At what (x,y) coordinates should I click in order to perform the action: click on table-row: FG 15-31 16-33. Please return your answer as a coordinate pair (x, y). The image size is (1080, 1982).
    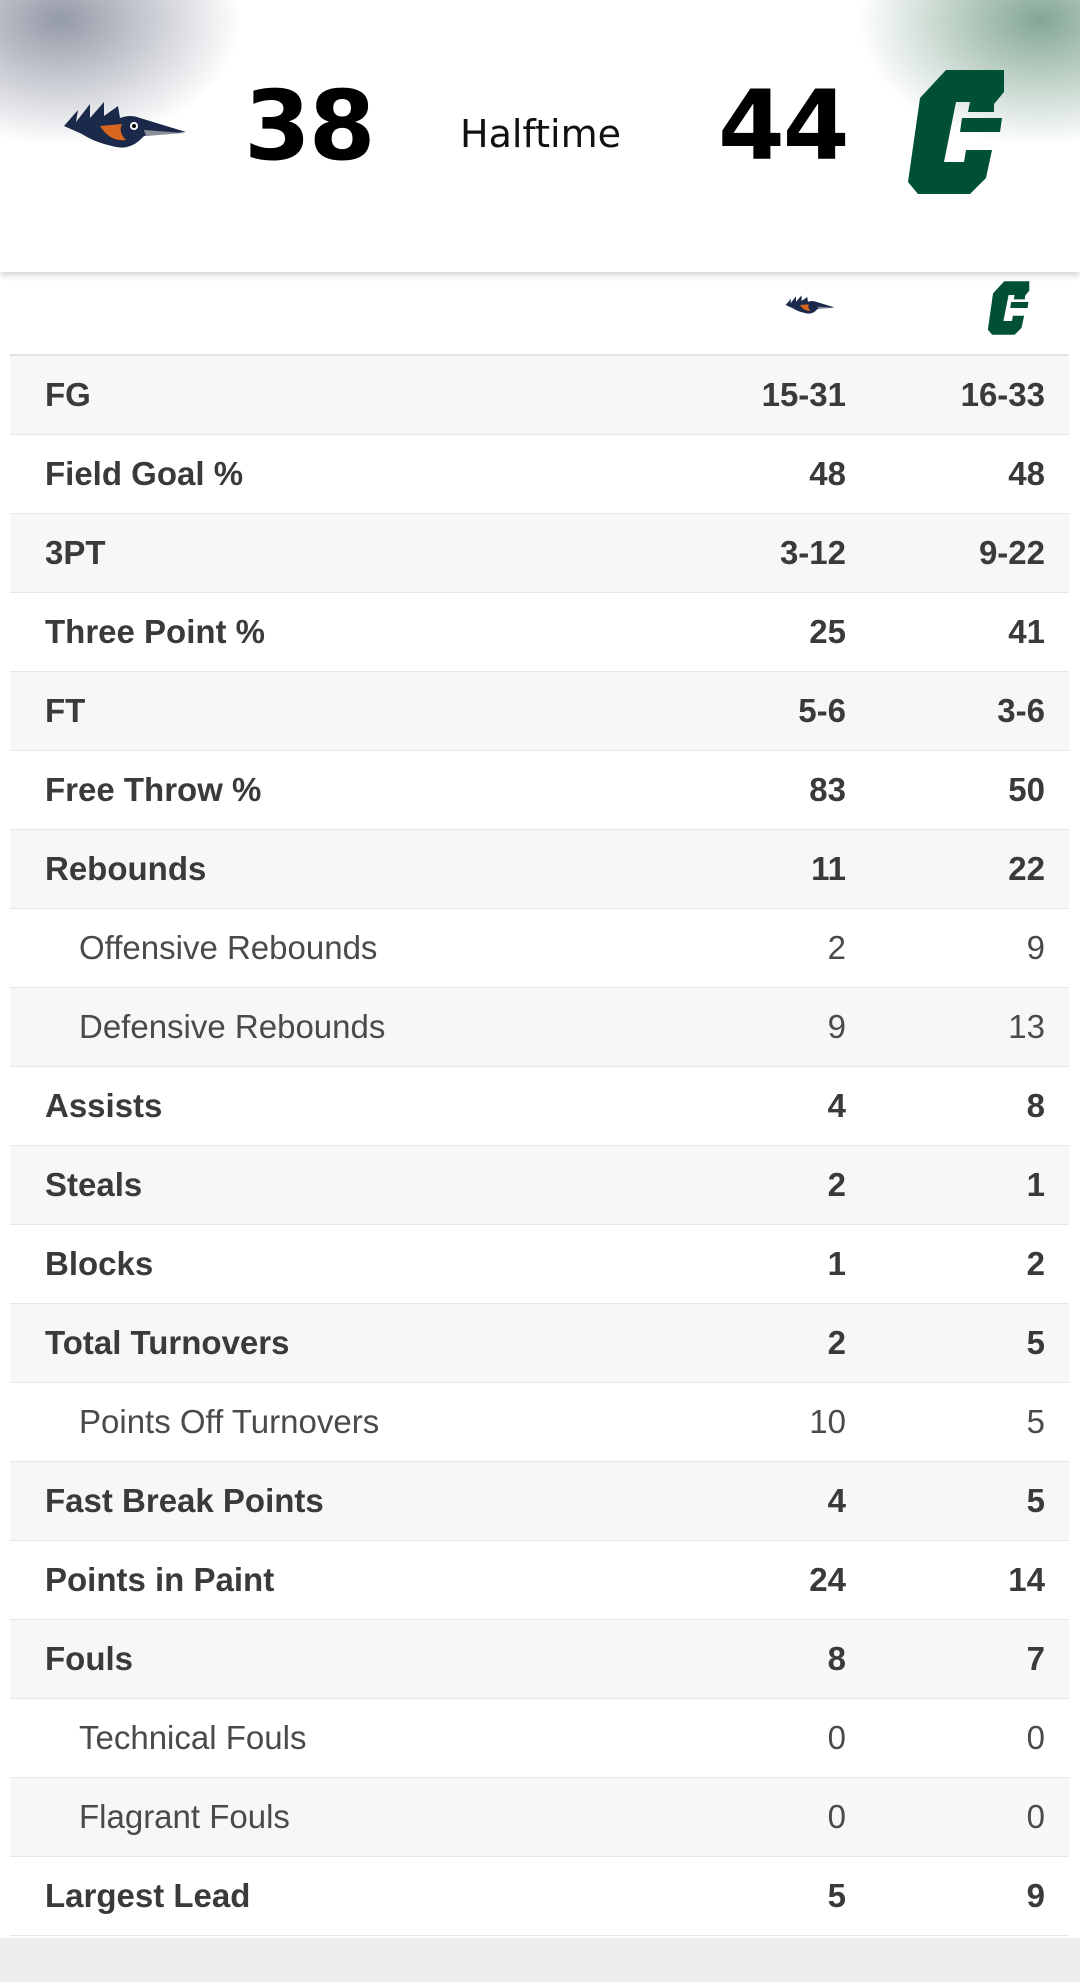
    Looking at the image, I should click on (539, 395).